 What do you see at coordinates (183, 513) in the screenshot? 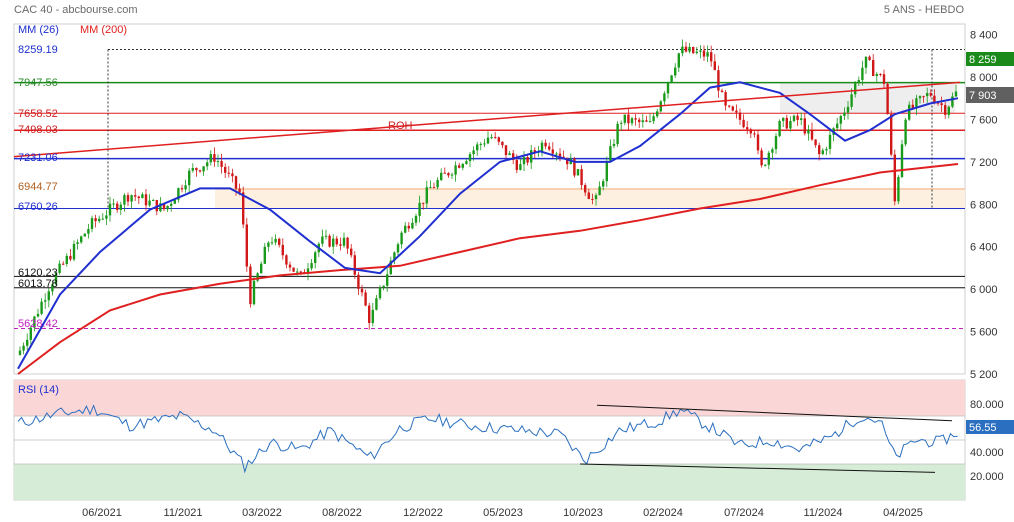
I see `time-tick-label: 11/2021` at bounding box center [183, 513].